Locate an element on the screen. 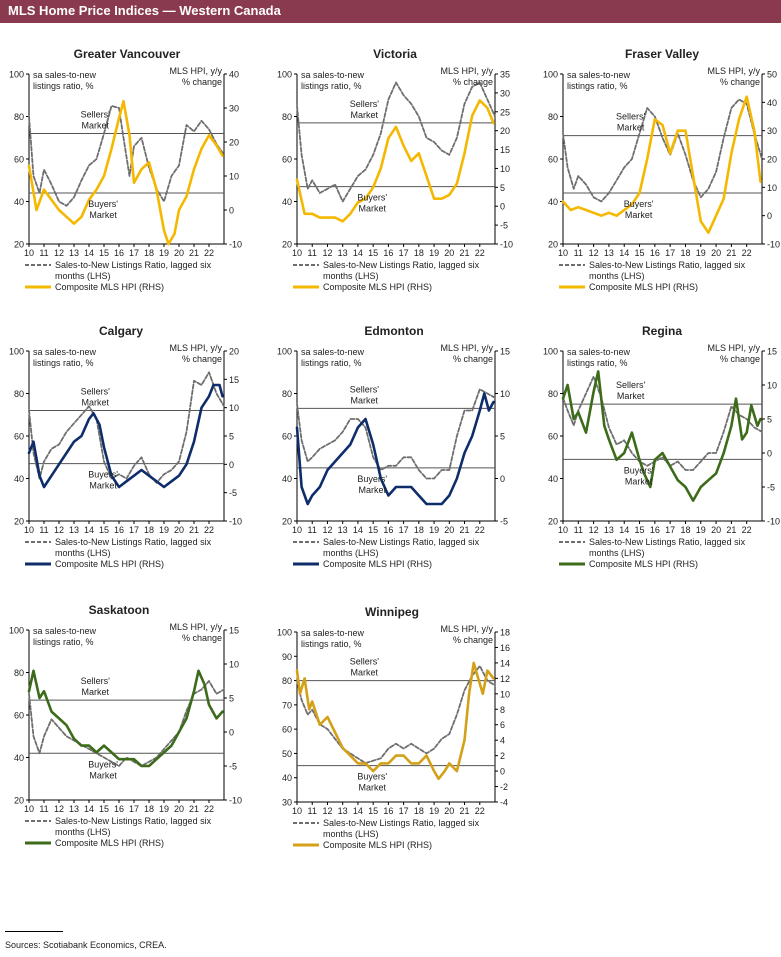 The height and width of the screenshot is (957, 781). right-tick-label: 6 is located at coordinates (502, 725).